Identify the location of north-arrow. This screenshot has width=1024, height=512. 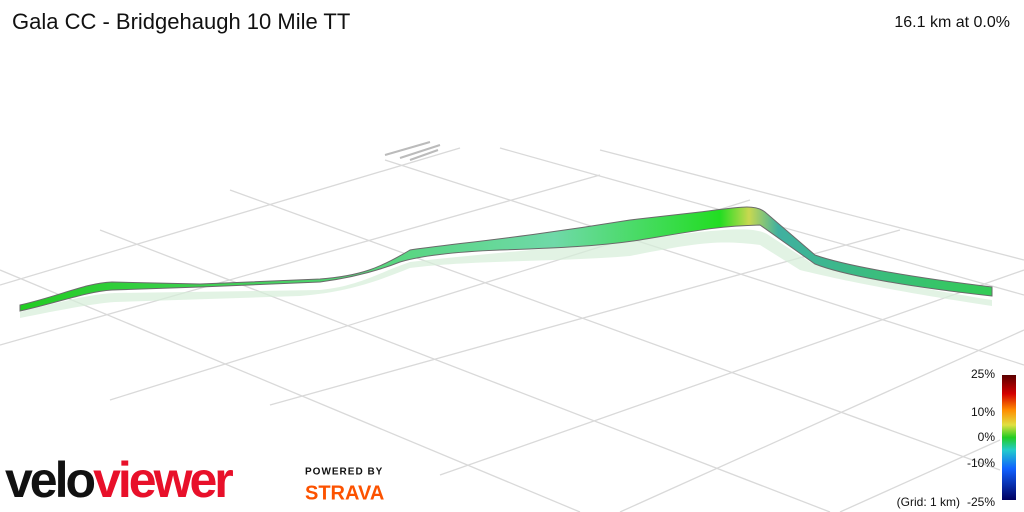
(412, 151).